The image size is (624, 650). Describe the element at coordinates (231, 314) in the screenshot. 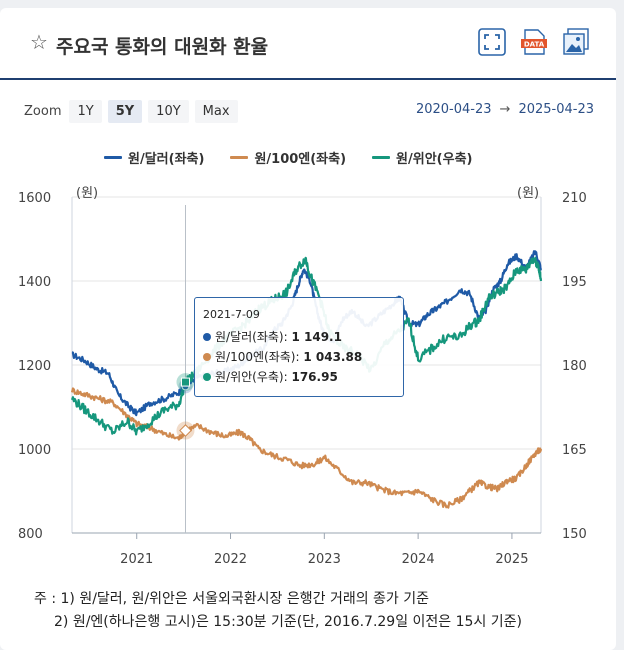

I see `tooltip-date: 2021-7-09` at that location.